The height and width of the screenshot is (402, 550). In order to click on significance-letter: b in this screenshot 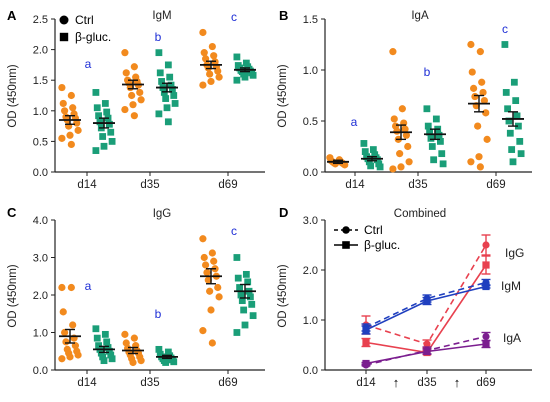, I will do `click(158, 37)`.